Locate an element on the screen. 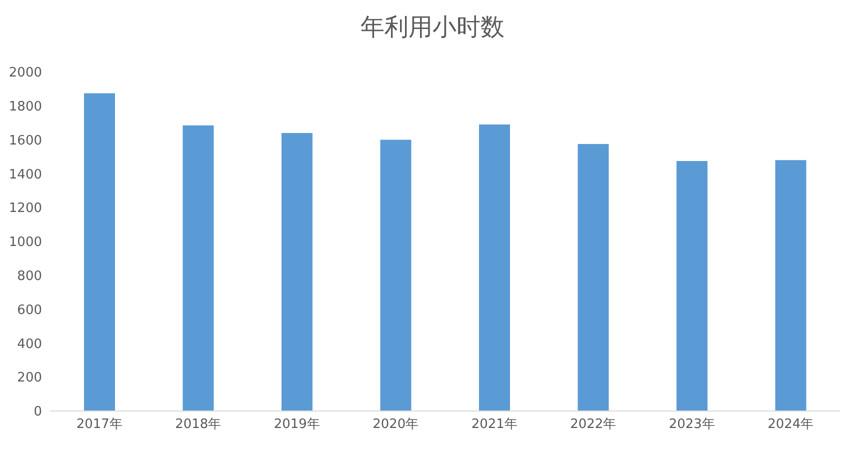 The height and width of the screenshot is (453, 865). x-tick-label: 2023年 is located at coordinates (691, 424).